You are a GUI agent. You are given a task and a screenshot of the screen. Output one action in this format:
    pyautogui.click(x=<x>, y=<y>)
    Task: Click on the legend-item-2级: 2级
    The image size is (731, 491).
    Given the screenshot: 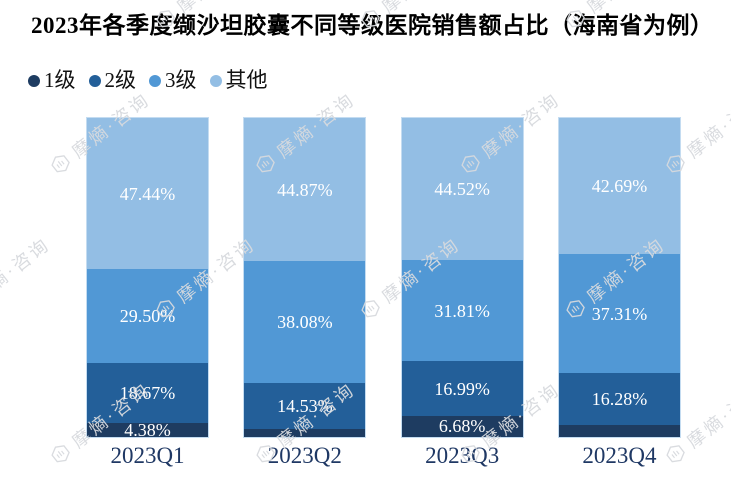 What is the action you would take?
    pyautogui.click(x=112, y=80)
    